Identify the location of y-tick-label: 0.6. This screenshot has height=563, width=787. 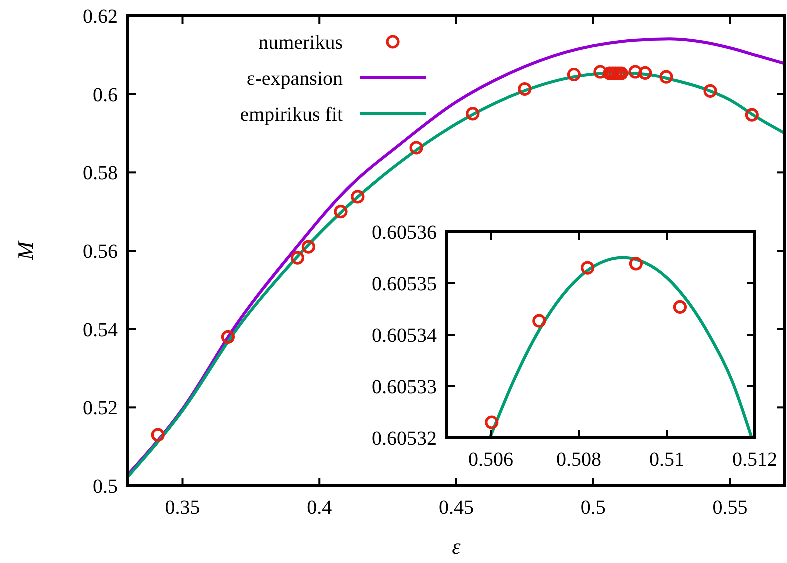
(105, 95).